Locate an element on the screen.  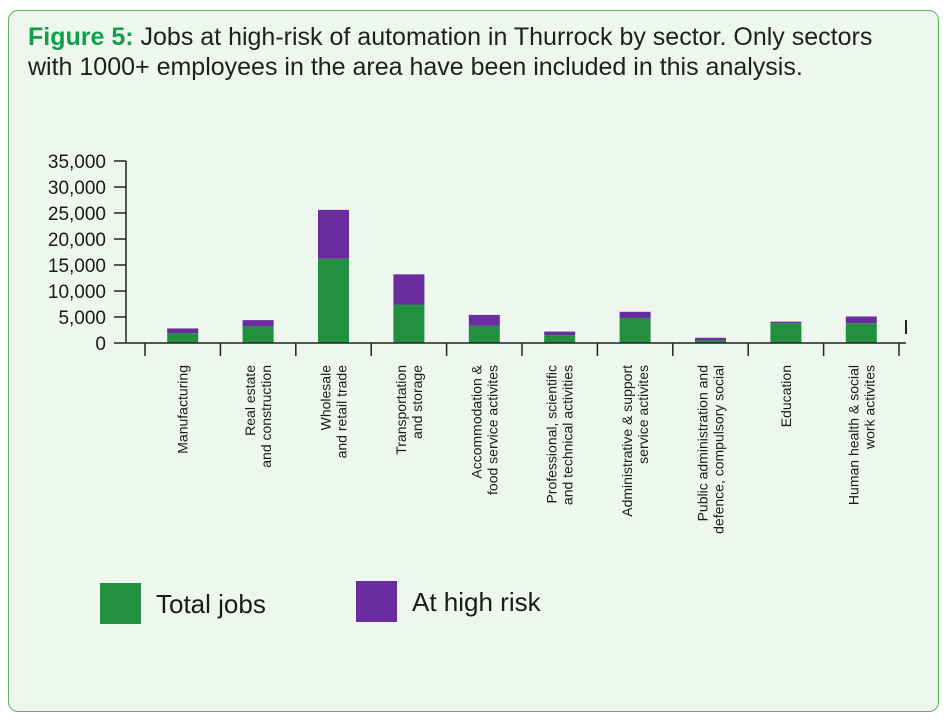
y-tick-label: 0 is located at coordinates (100, 344).